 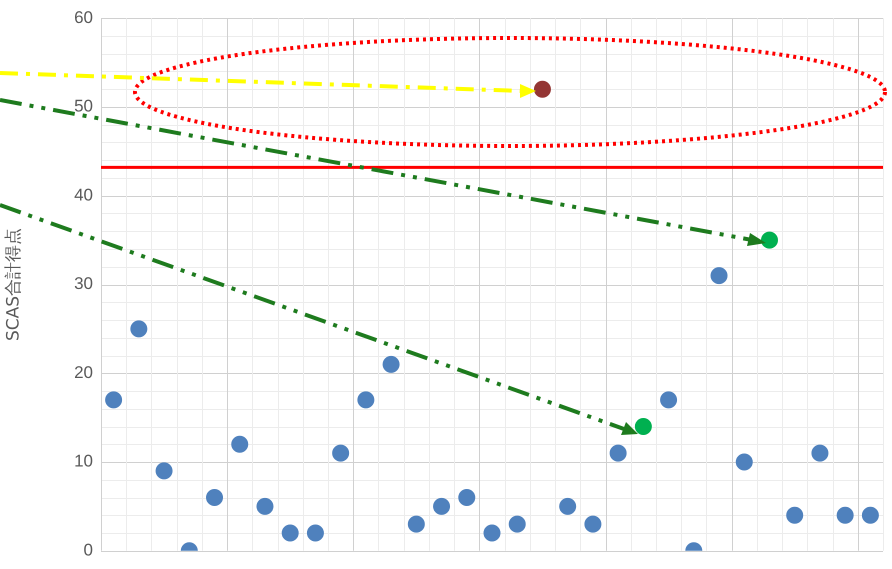 I want to click on y-tick-label: 0, so click(x=88, y=550).